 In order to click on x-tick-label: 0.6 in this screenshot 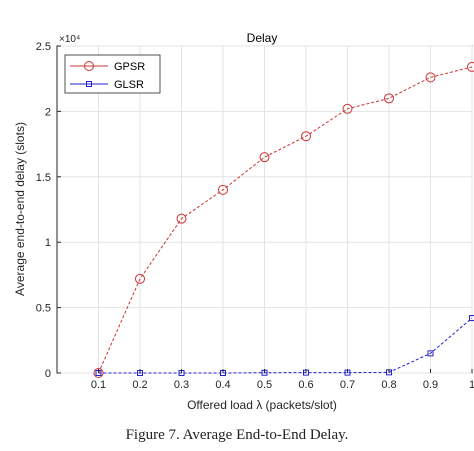, I will do `click(305, 385)`.